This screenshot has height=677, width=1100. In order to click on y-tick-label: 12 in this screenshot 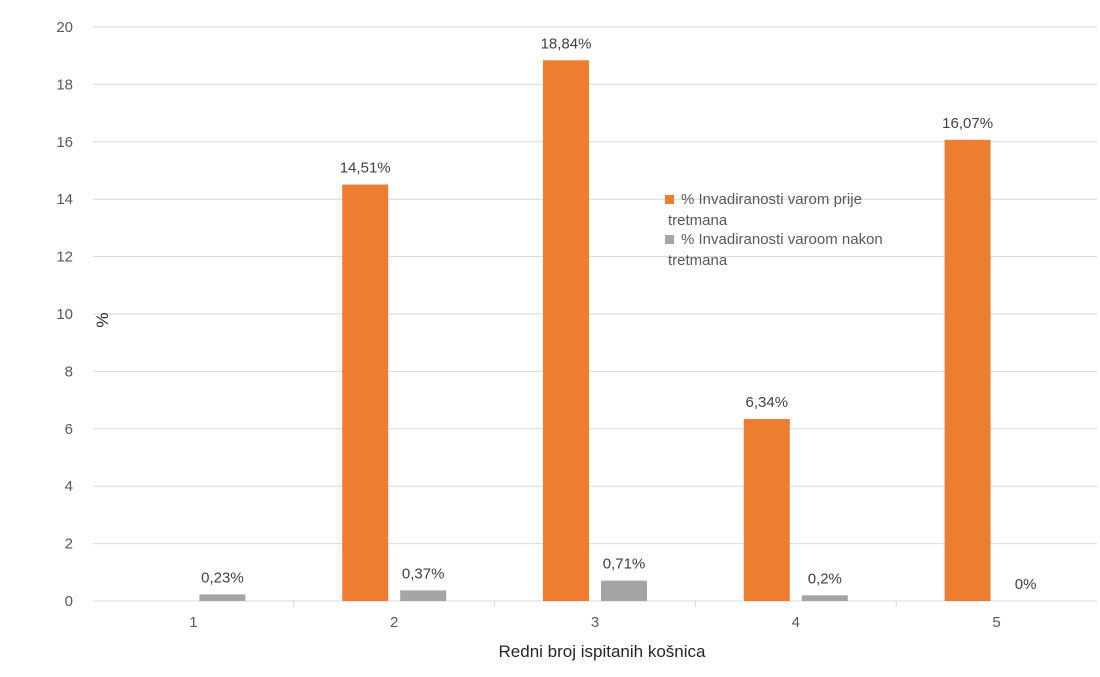, I will do `click(64, 257)`.